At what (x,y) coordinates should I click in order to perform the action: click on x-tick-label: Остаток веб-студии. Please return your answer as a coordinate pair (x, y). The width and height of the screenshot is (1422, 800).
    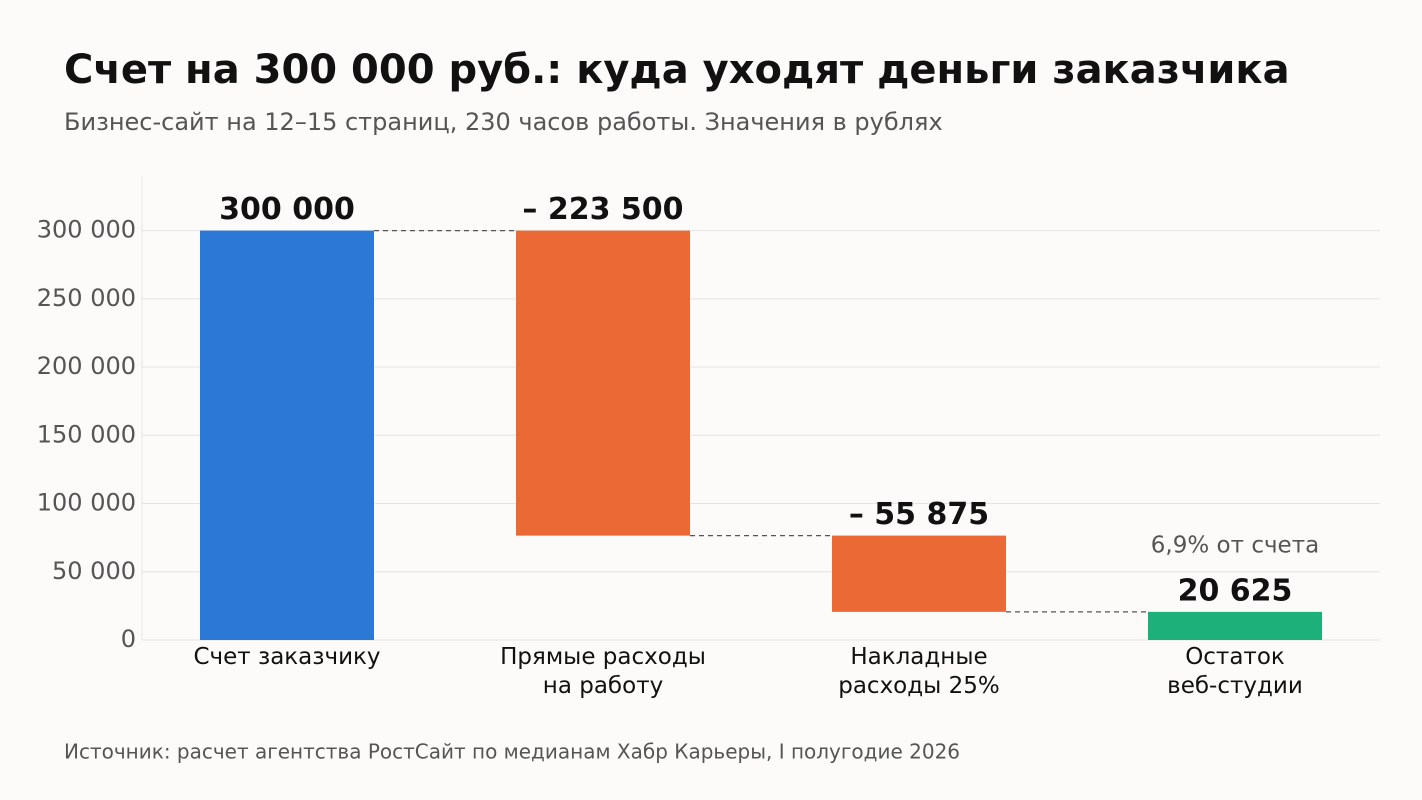
    Looking at the image, I should click on (1235, 671).